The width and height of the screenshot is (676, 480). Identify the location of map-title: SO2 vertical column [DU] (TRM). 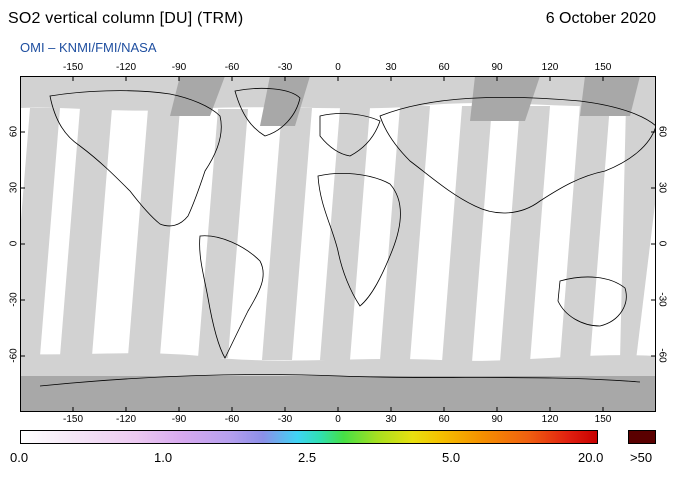
(126, 18).